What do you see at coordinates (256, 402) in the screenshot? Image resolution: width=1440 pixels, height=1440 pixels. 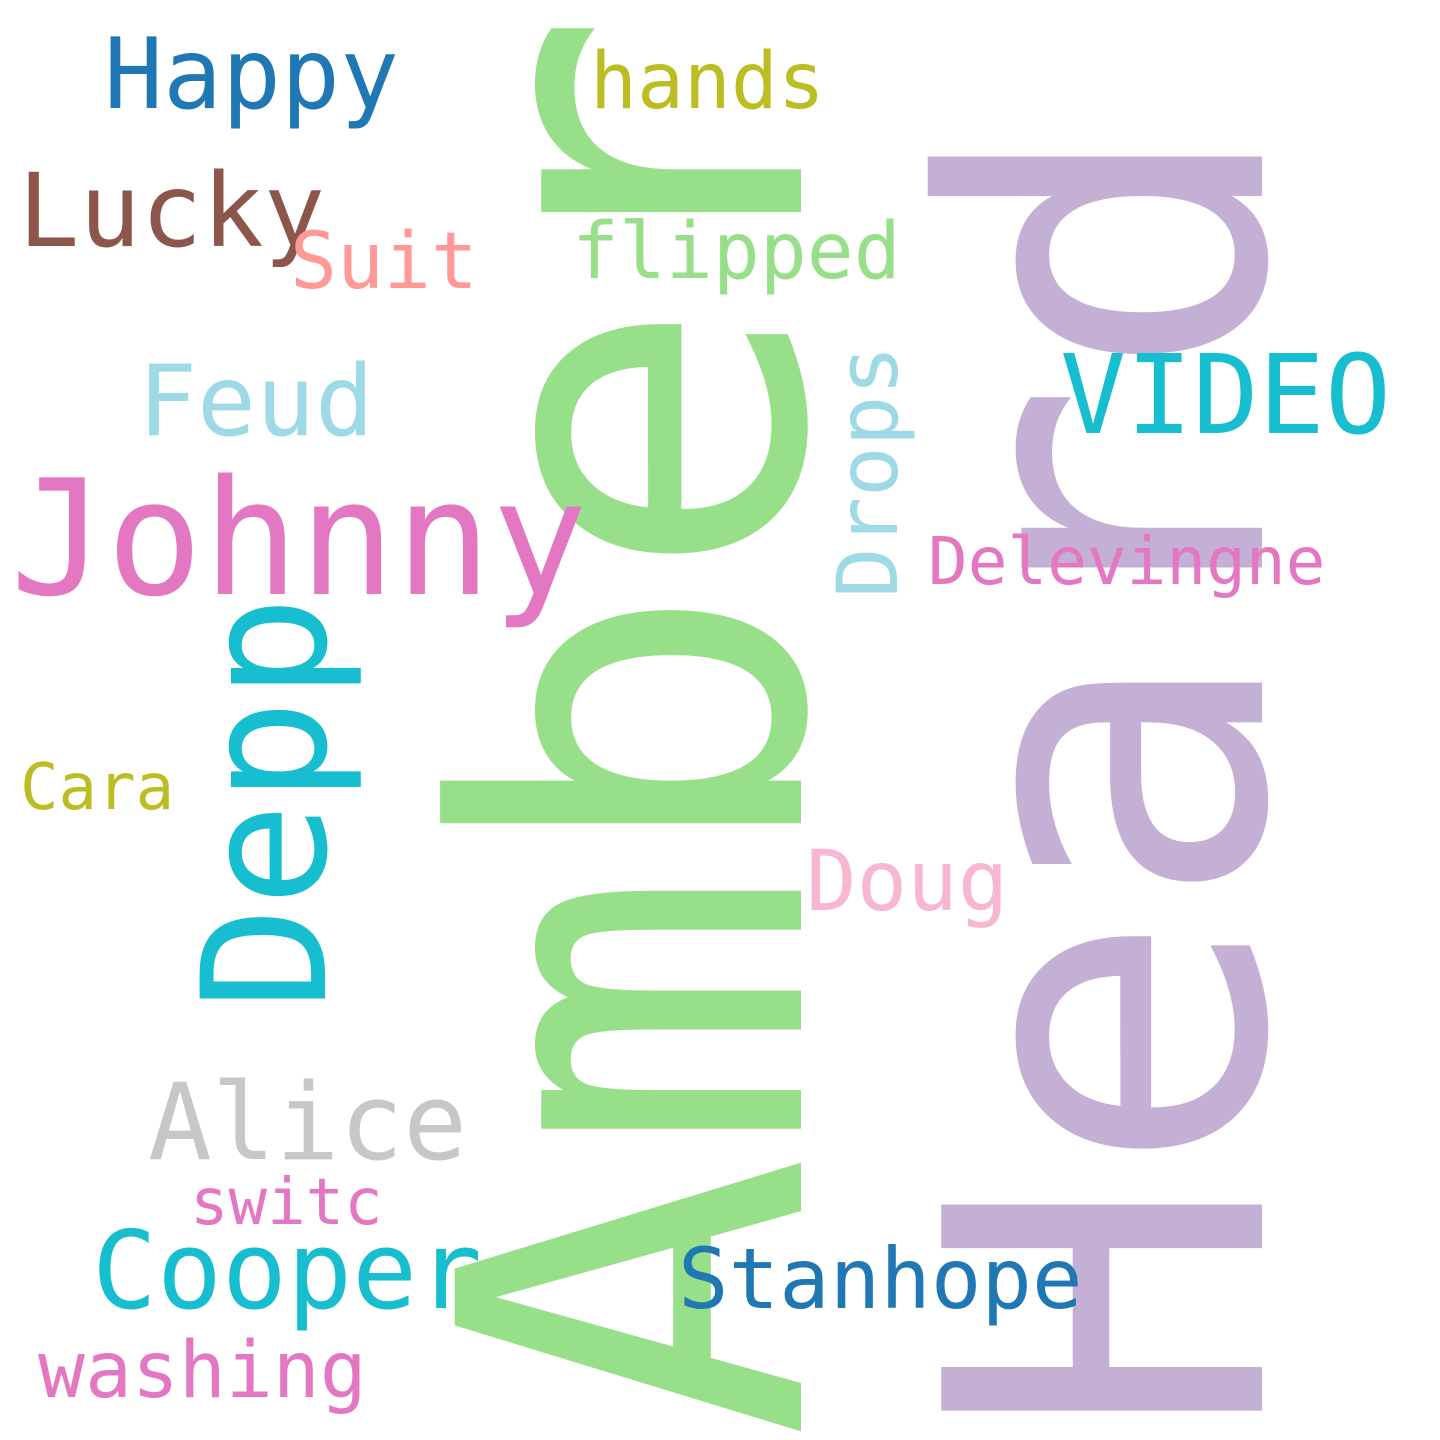 I see `word-feud: Feud` at bounding box center [256, 402].